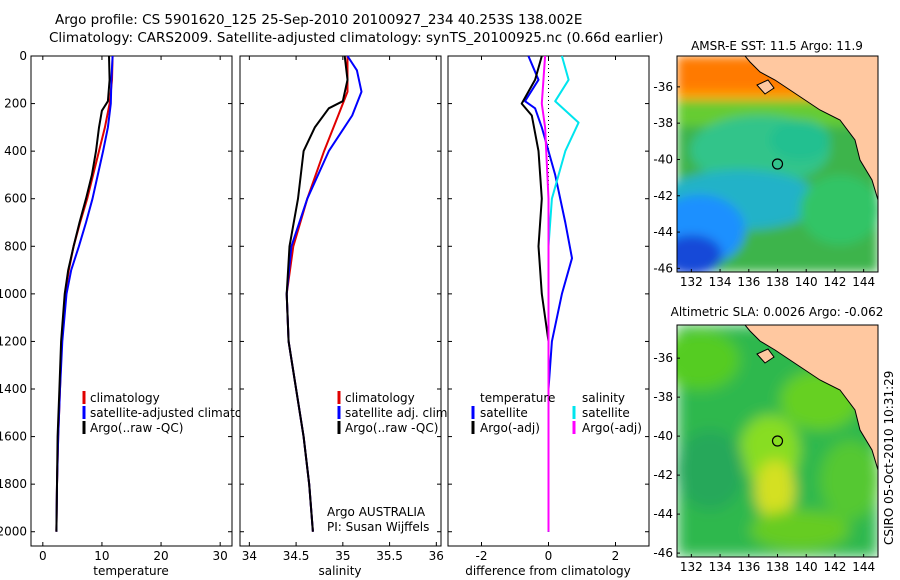 This screenshot has height=580, width=900. I want to click on depth-tick-label: 400, so click(15, 151).